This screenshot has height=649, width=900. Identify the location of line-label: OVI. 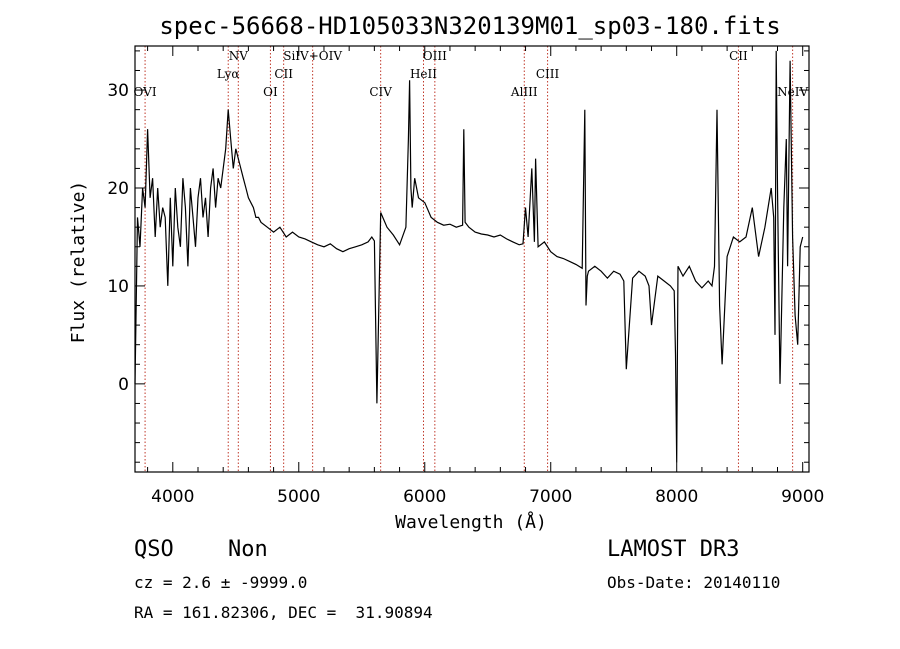
(145, 92).